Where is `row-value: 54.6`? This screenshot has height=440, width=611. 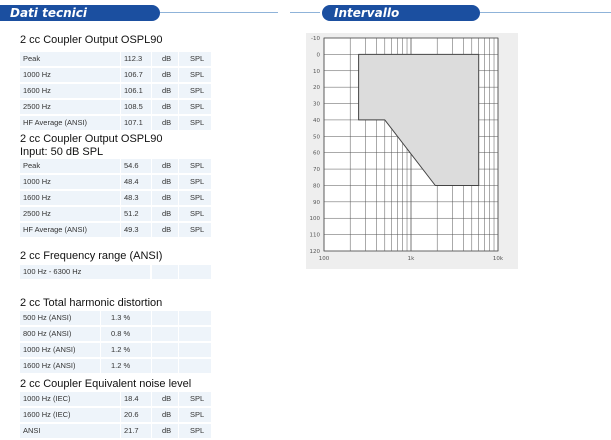
row-value: 54.6 is located at coordinates (136, 166).